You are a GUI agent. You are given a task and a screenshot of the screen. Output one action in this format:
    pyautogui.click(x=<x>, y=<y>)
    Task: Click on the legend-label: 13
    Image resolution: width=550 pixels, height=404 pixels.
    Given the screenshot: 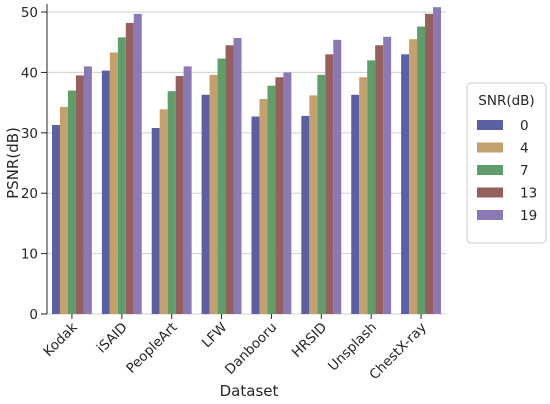 What is the action you would take?
    pyautogui.click(x=528, y=194)
    